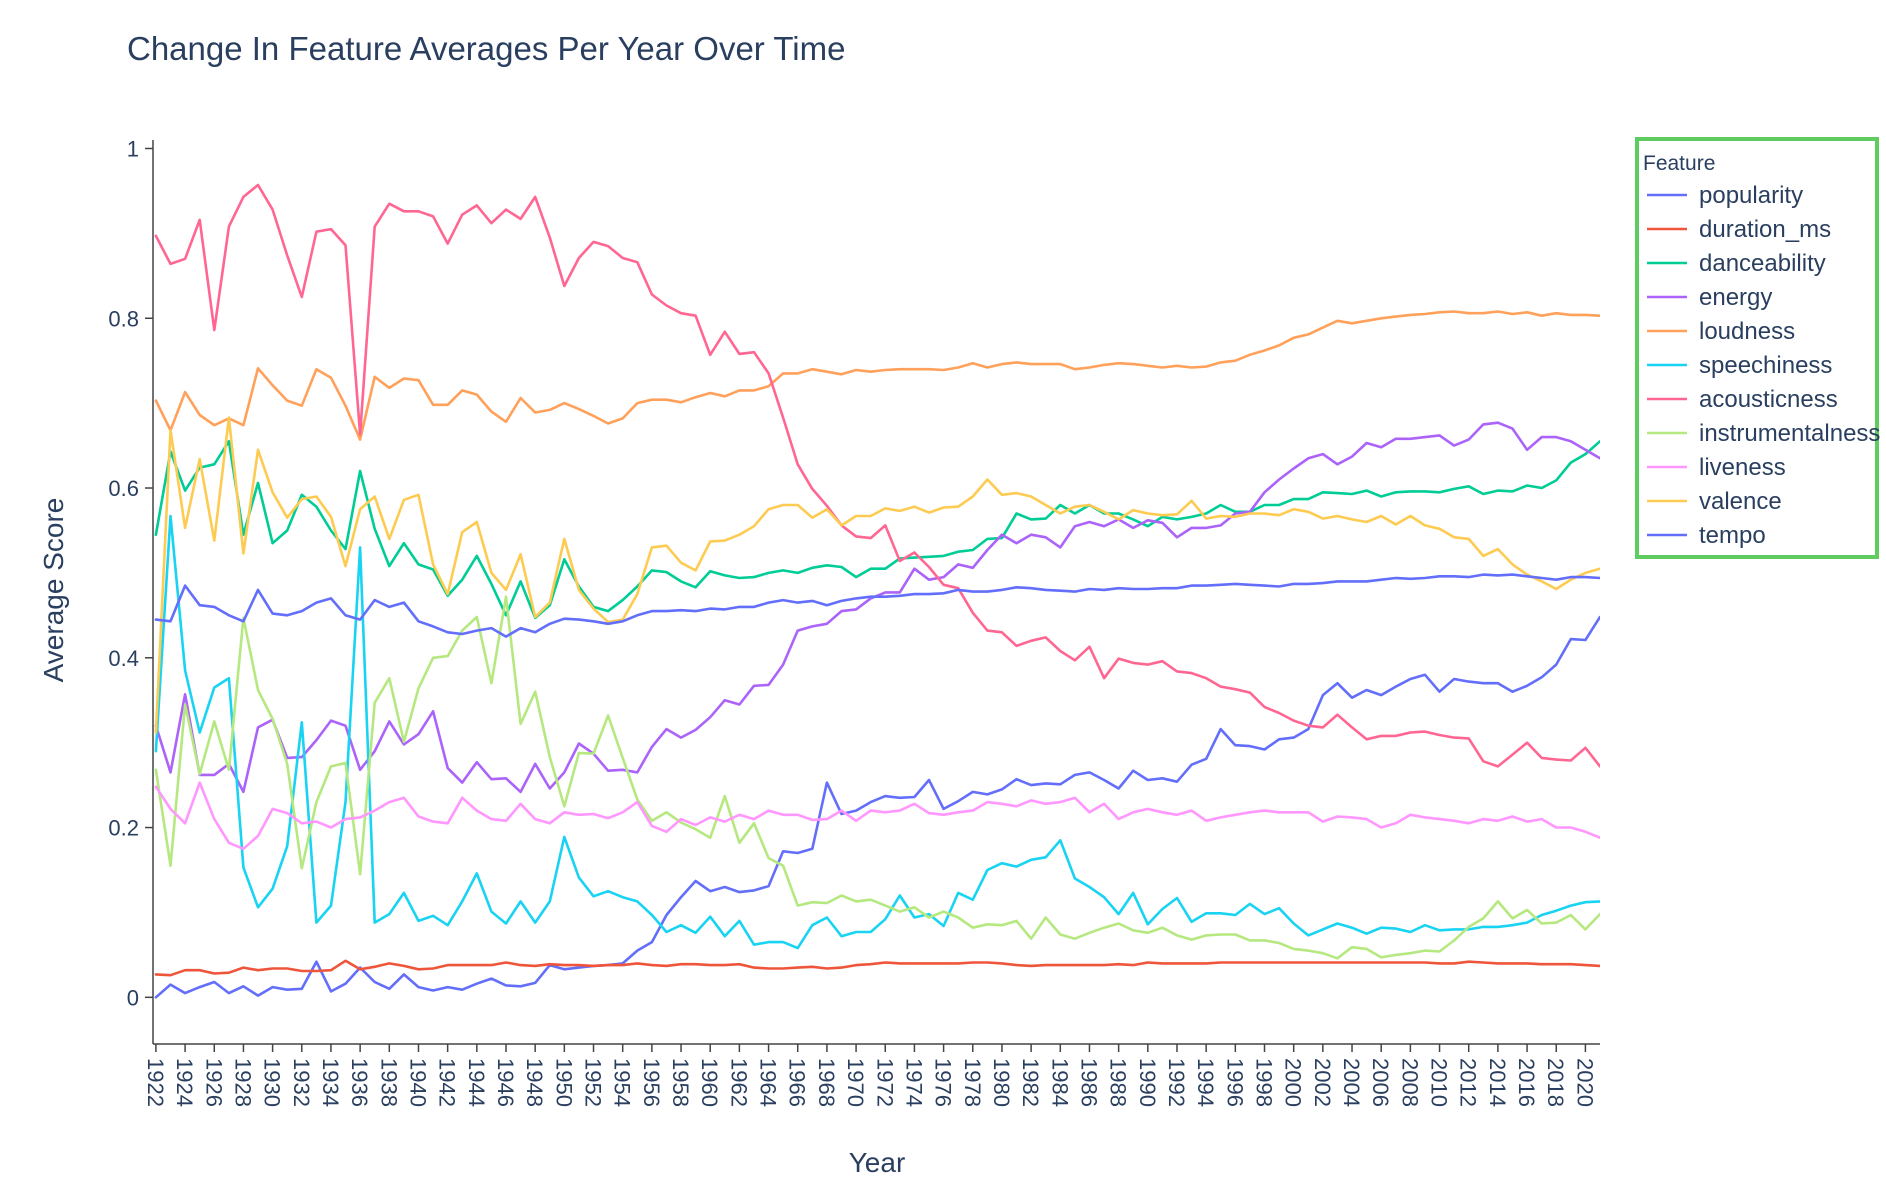  Describe the element at coordinates (1147, 1082) in the screenshot. I see `x-tick-label: 1990` at that location.